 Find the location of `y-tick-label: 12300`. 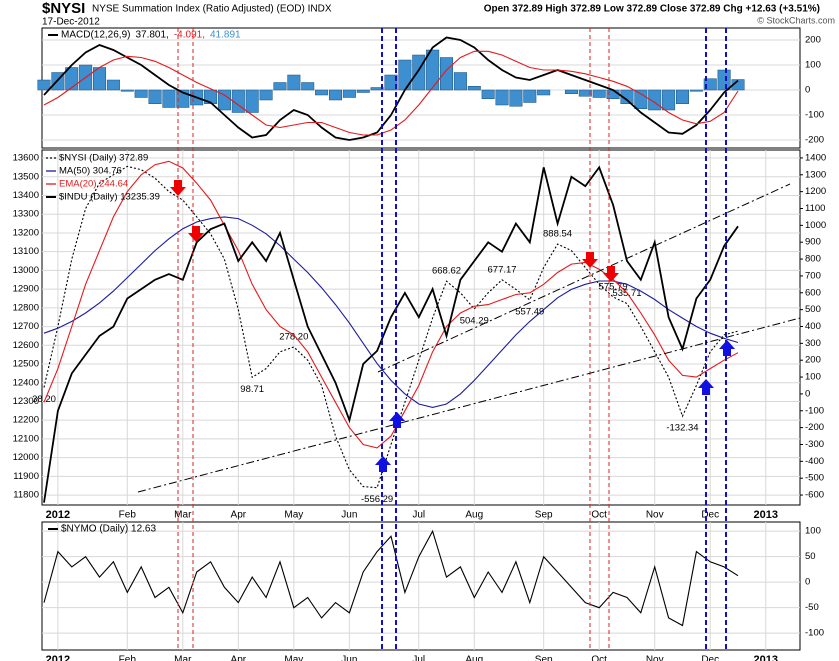

y-tick-label: 12300 is located at coordinates (26, 401).